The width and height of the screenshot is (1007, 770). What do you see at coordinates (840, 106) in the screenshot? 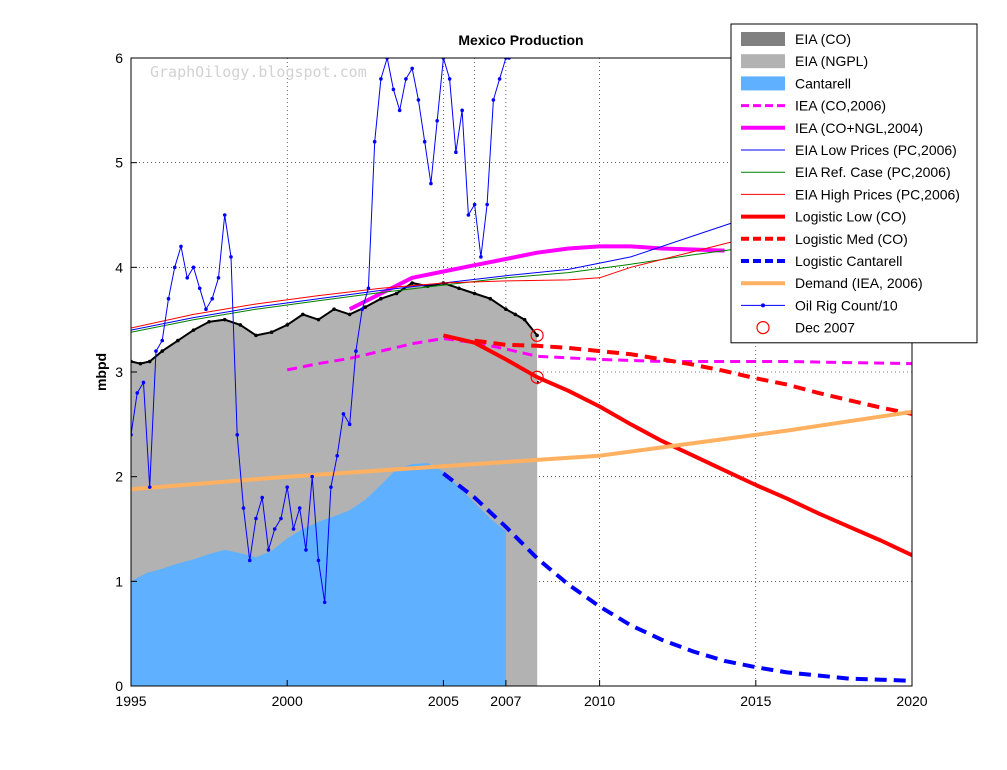
I see `legend-iea-co-2006-label: IEA (CO,2006)` at bounding box center [840, 106].